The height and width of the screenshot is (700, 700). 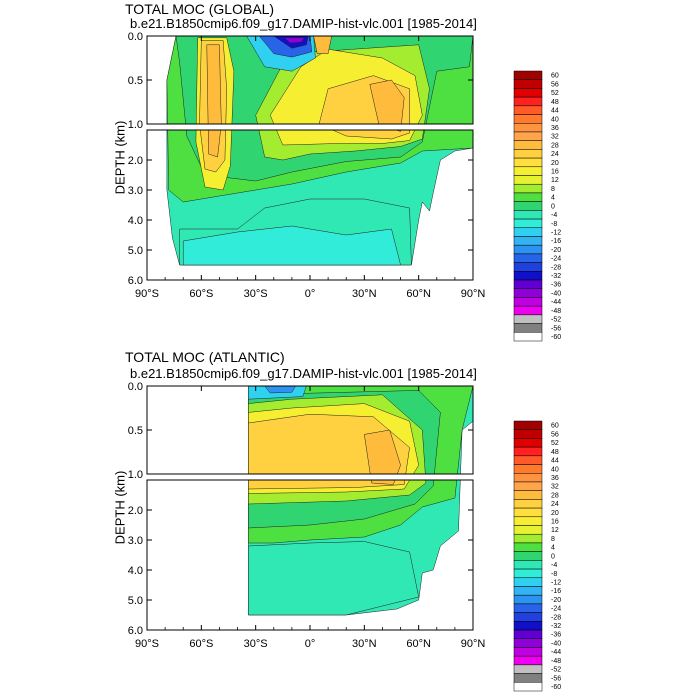 What do you see at coordinates (364, 294) in the screenshot?
I see `x-tick-label: 30°N` at bounding box center [364, 294].